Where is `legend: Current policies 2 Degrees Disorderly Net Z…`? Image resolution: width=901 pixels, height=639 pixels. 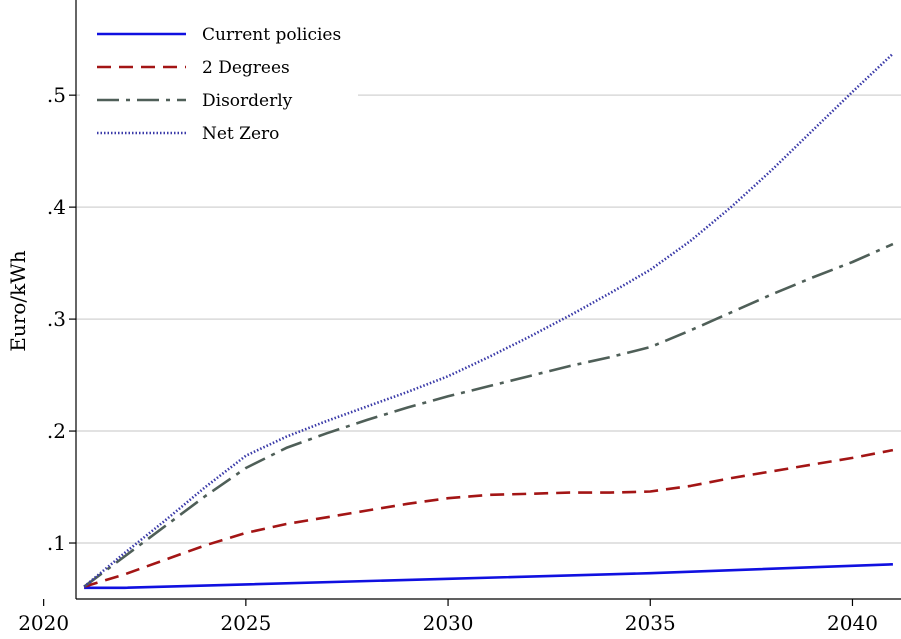
legend: Current policies 2 Degrees Disorderly Net Z… is located at coordinates (219, 79).